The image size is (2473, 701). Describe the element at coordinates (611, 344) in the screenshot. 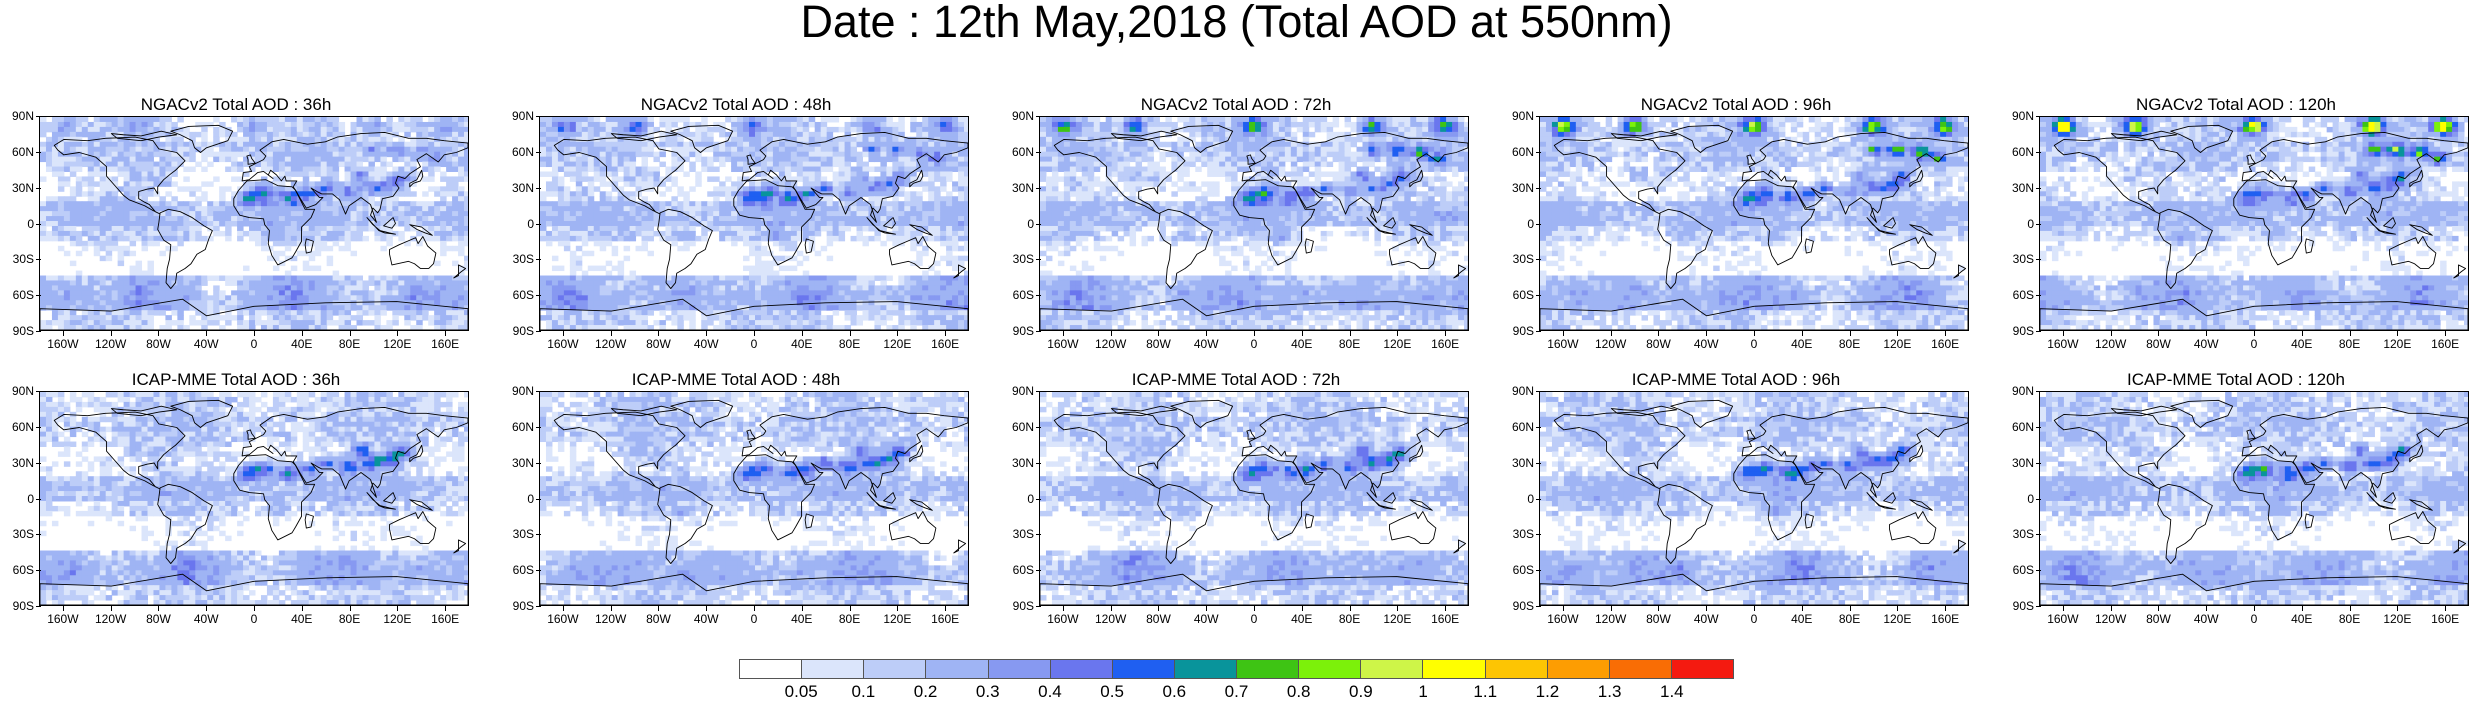

I see `lon-tick-label: 120W` at that location.